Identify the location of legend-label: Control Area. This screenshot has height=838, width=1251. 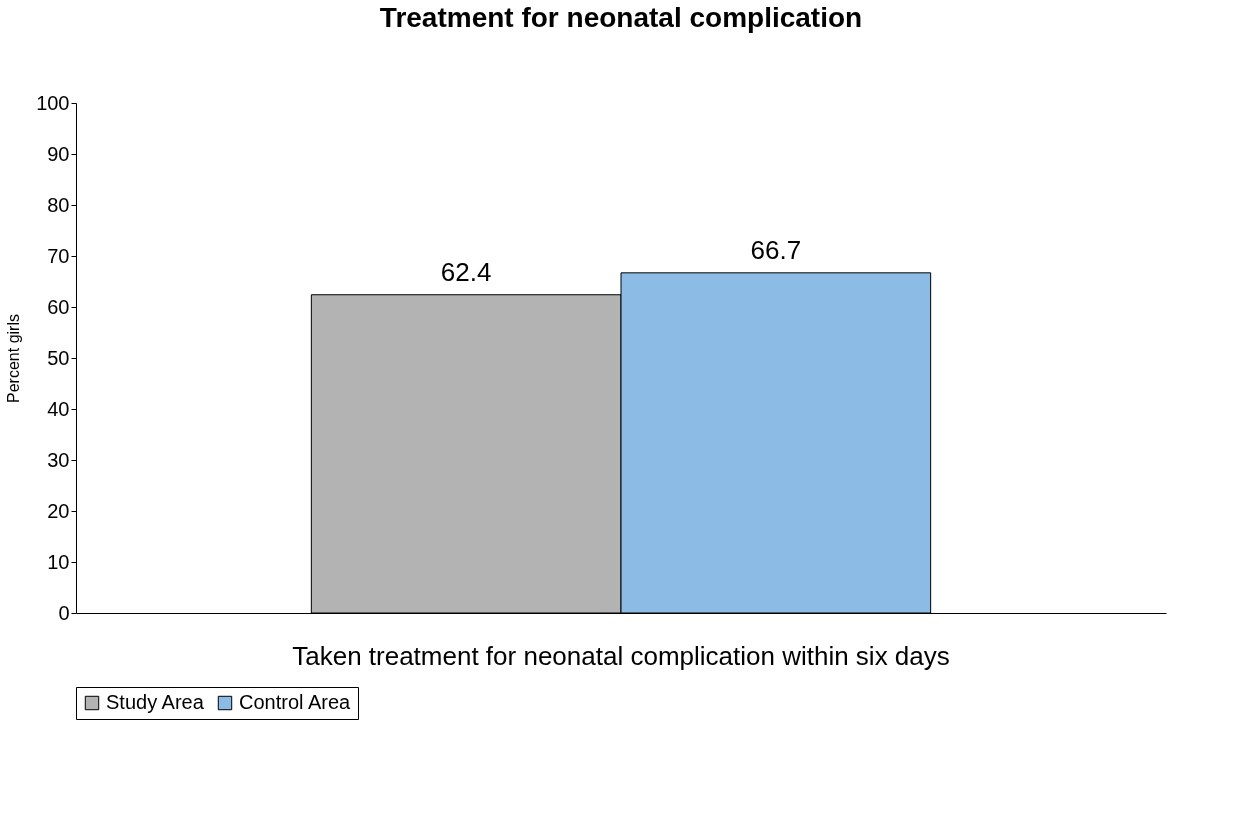
(295, 702).